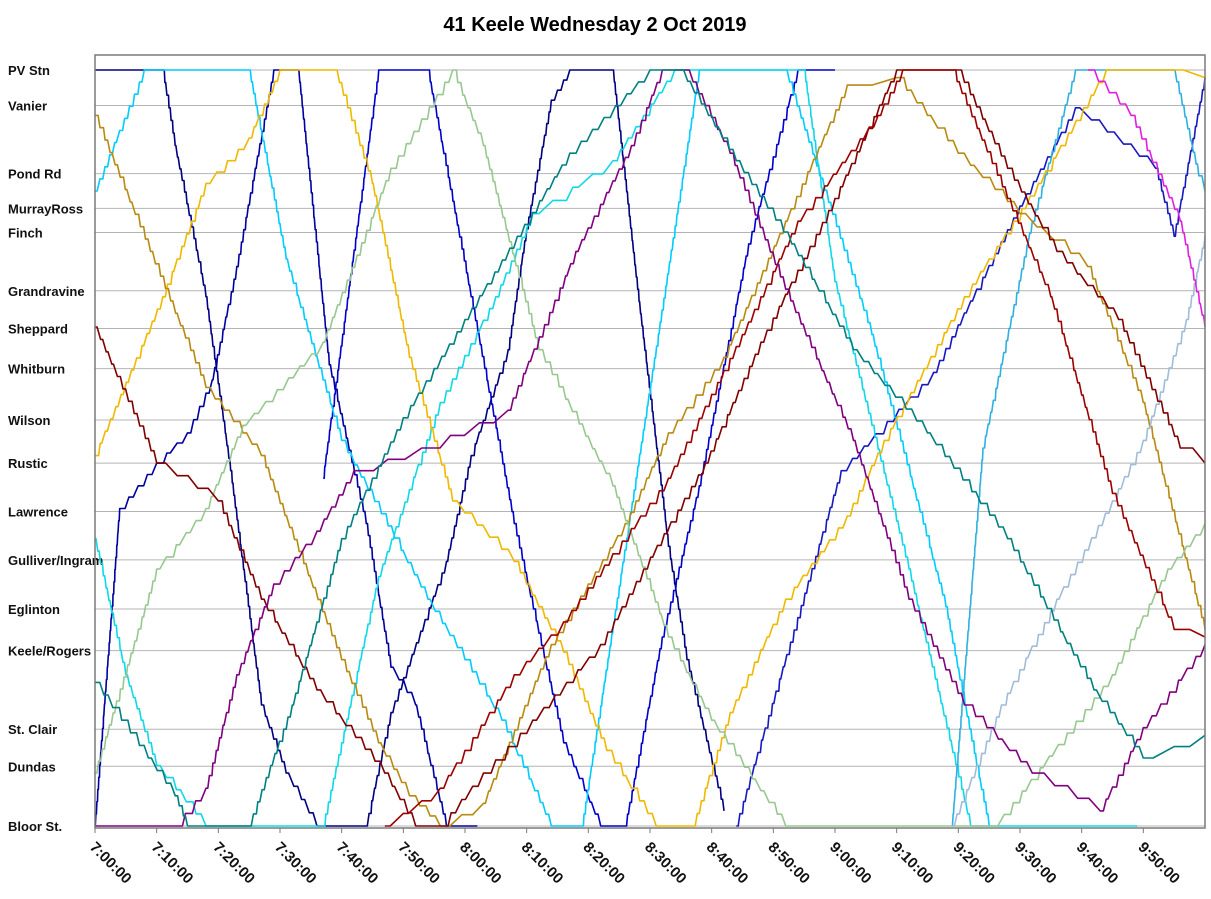 The image size is (1211, 899). I want to click on x-tick-label: 9:30:00, so click(1035, 863).